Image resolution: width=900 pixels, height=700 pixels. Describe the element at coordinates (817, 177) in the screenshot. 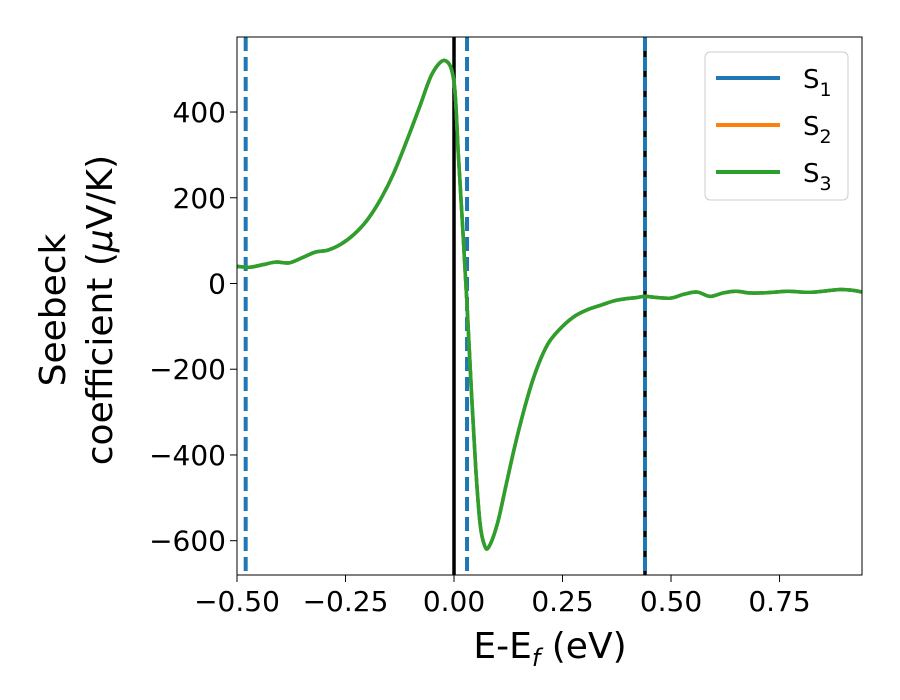

I see `legend-label-s3: S3` at that location.